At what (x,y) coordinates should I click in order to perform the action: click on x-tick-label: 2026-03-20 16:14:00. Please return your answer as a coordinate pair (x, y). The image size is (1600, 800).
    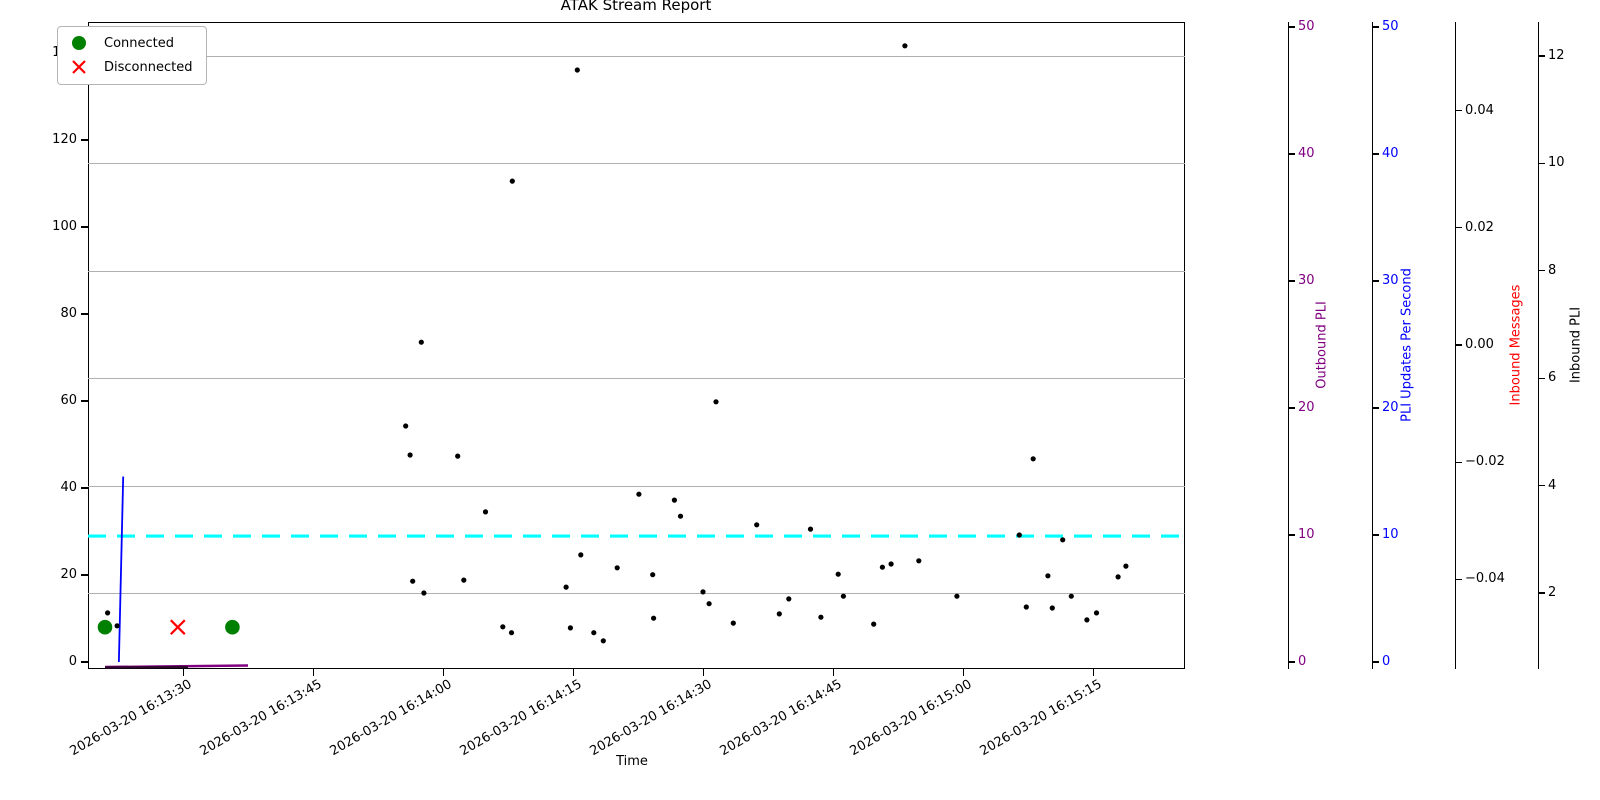
    Looking at the image, I should click on (391, 718).